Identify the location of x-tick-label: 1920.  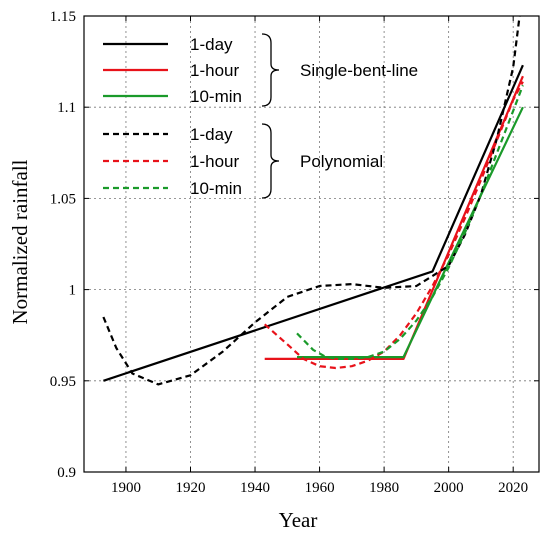
(190, 488).